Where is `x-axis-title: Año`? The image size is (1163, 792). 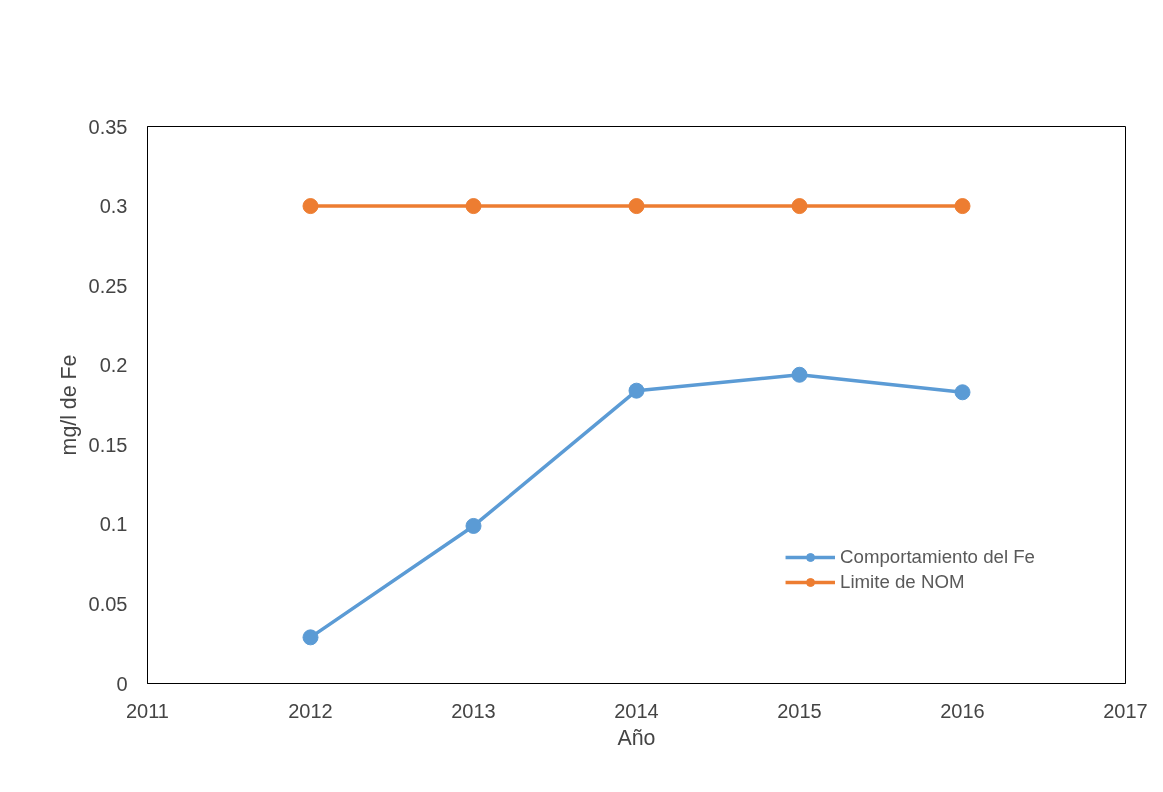 x-axis-title: Año is located at coordinates (636, 737).